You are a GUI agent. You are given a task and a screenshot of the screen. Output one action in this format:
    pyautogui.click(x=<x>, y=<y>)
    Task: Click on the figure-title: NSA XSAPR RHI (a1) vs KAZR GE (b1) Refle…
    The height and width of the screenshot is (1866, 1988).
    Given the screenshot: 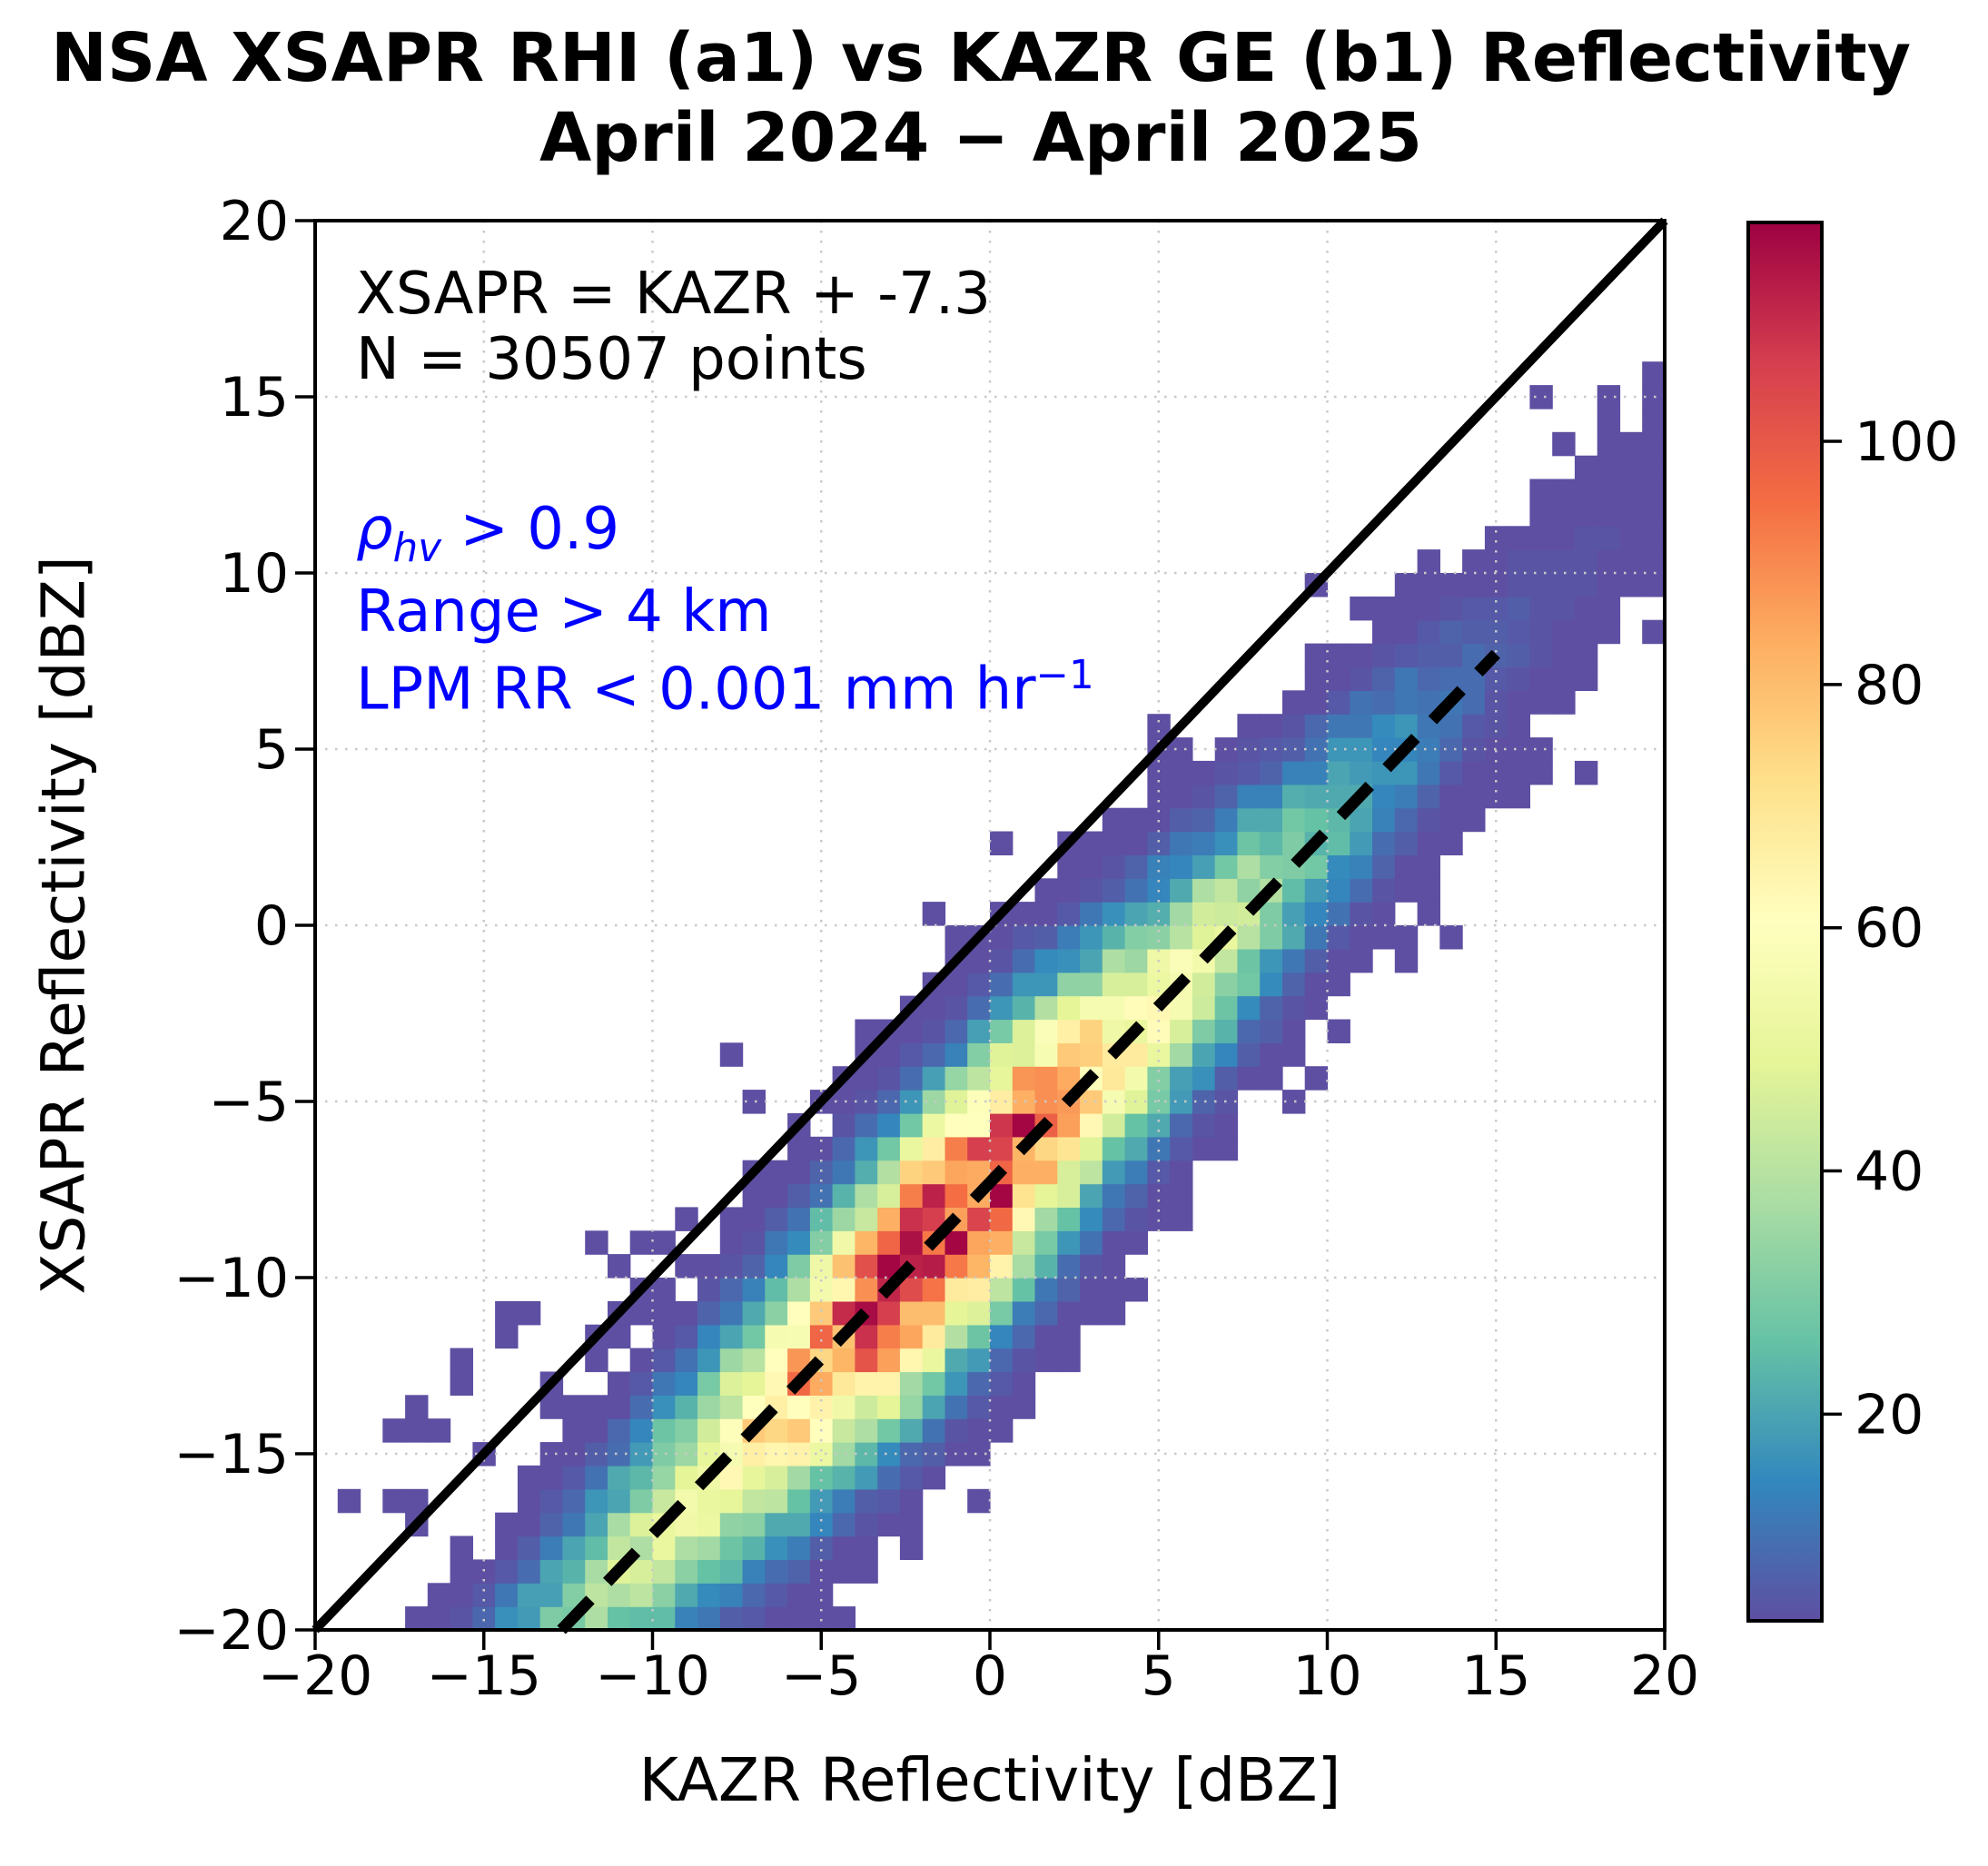 What is the action you would take?
    pyautogui.click(x=981, y=98)
    